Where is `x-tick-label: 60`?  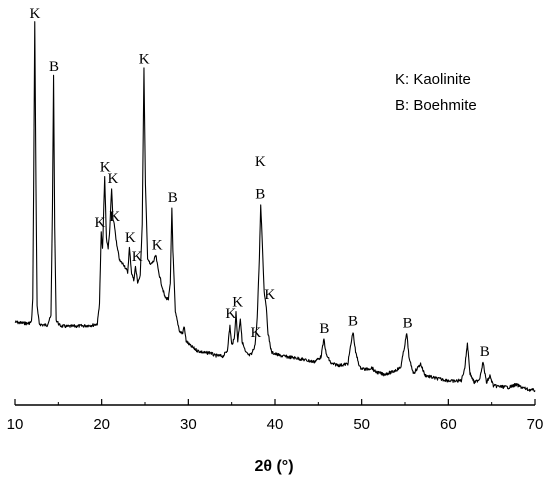
x-tick-label: 60 is located at coordinates (448, 424).